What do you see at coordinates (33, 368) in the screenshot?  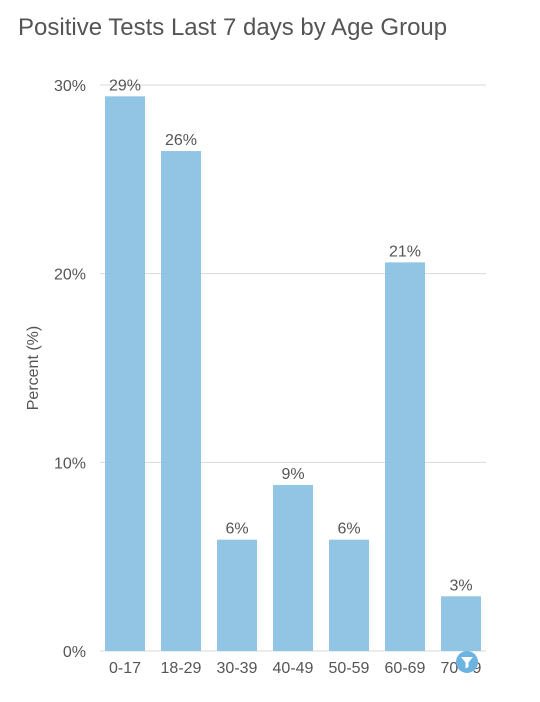 I see `y-axis-title: Percent (%)` at bounding box center [33, 368].